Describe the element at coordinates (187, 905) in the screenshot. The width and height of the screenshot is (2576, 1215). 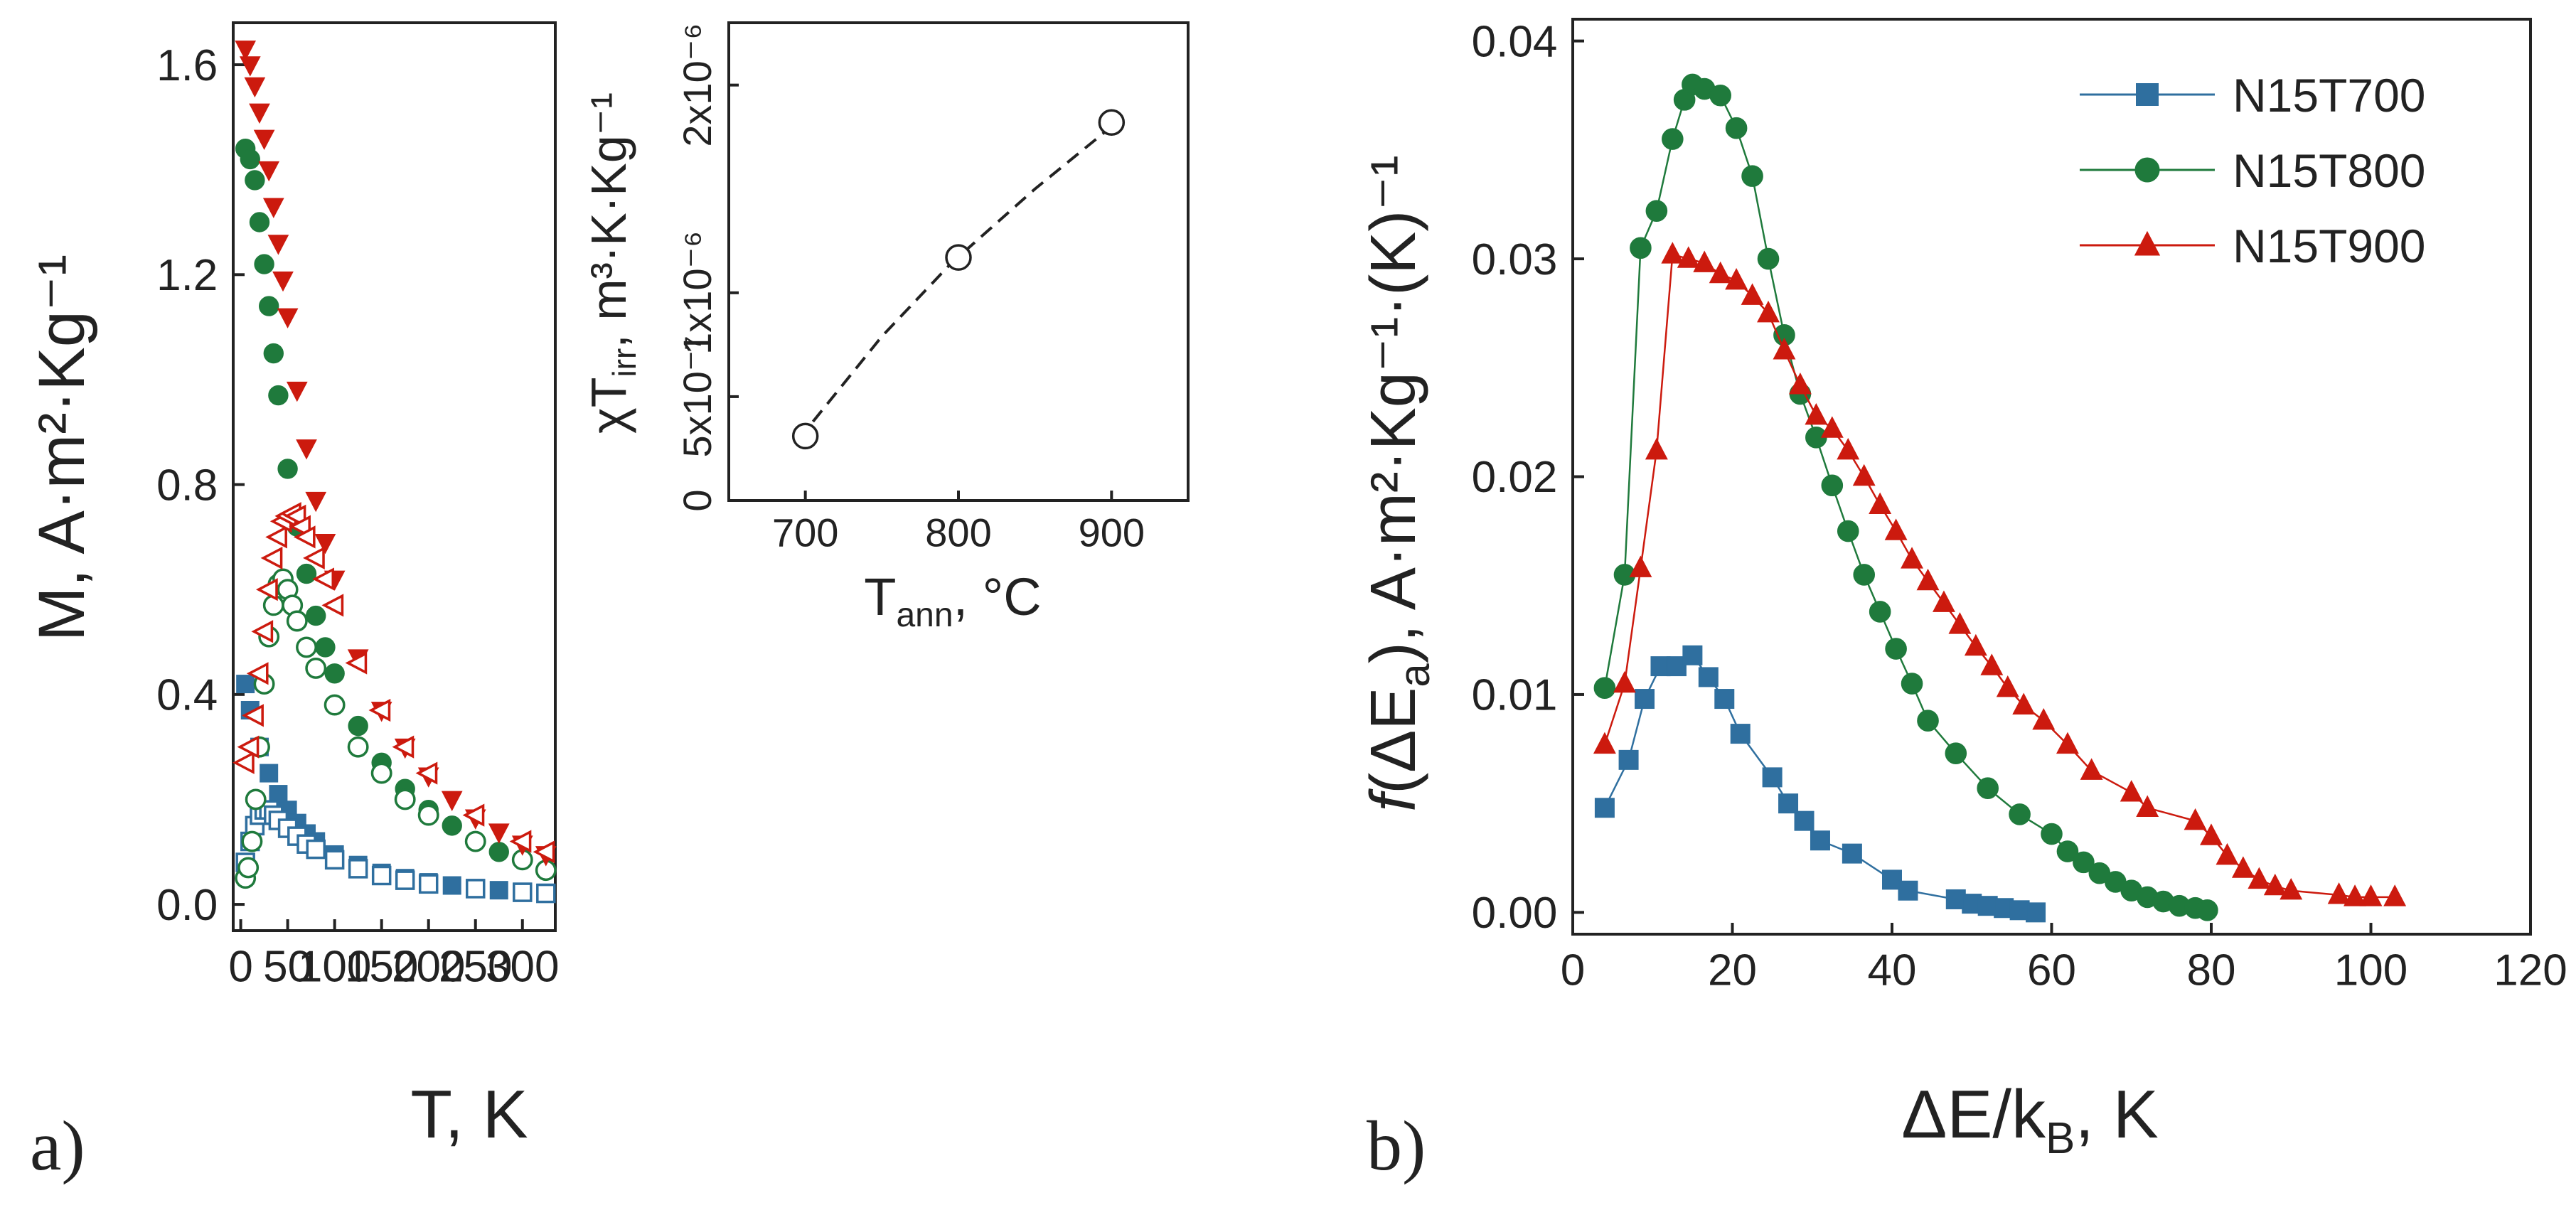
I see `y-tick-label: 0.0` at that location.